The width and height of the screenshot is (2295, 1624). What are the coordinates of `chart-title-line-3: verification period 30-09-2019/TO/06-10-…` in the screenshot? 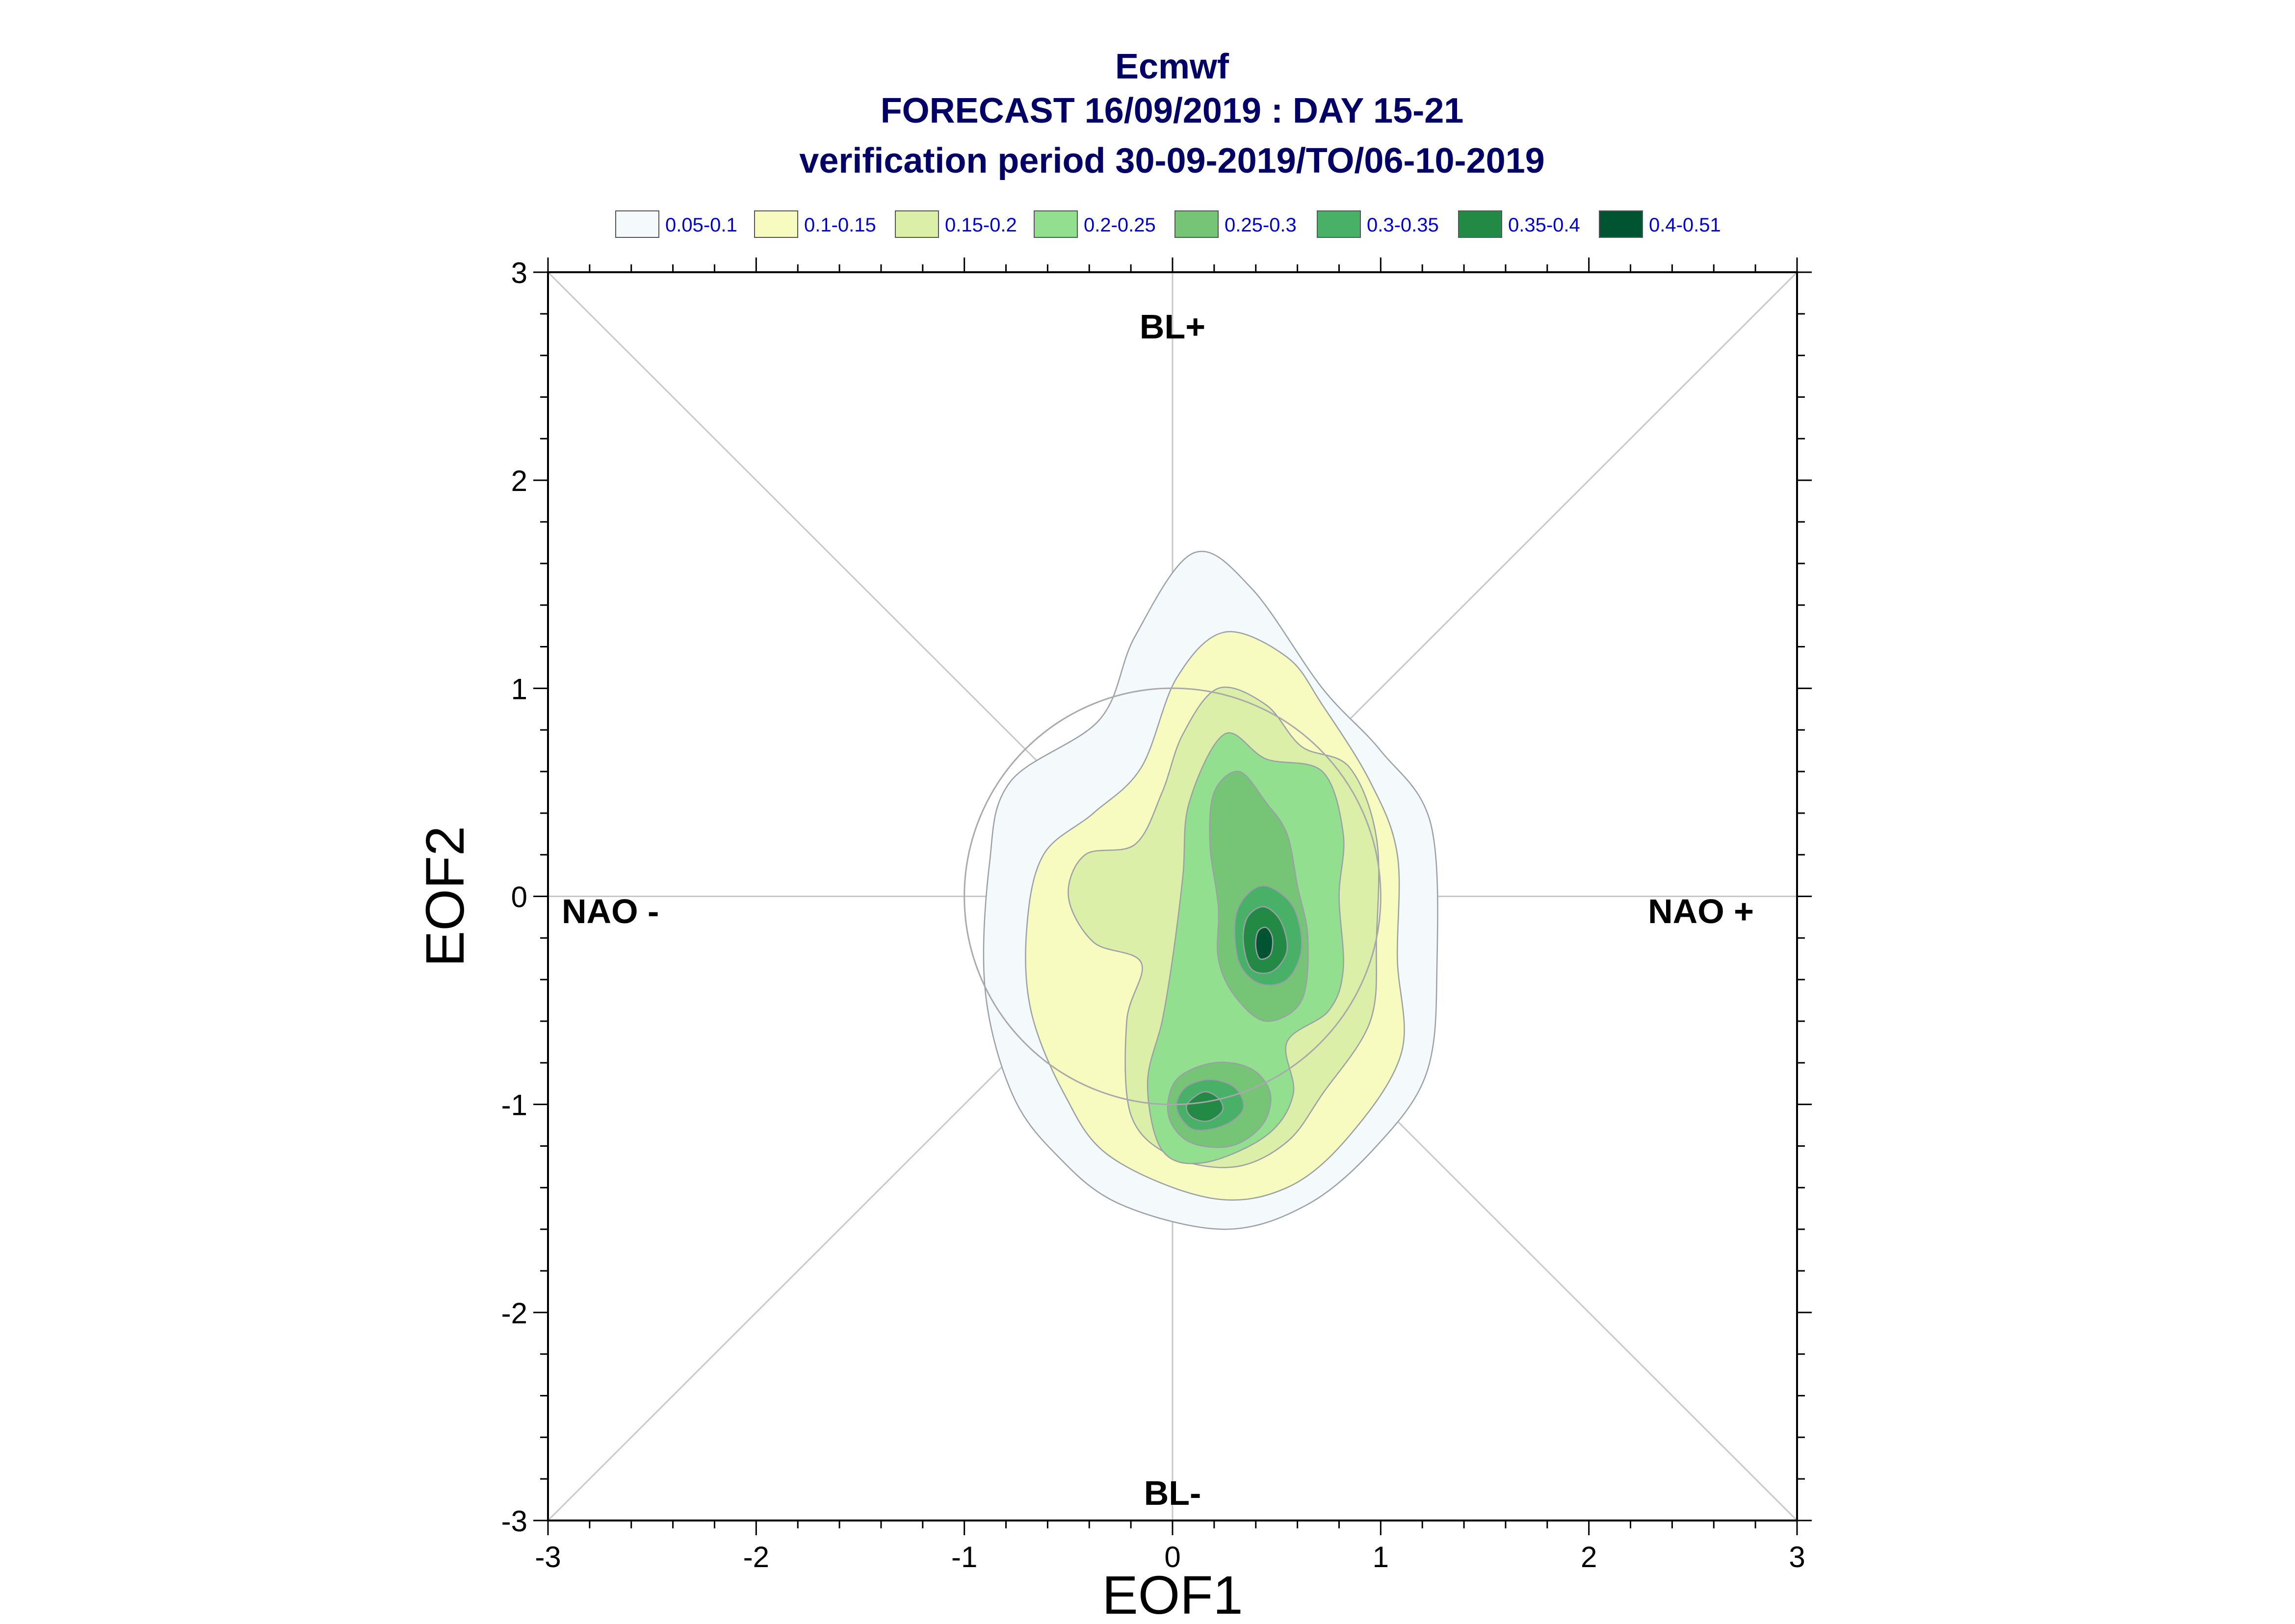 It's located at (1171, 160).